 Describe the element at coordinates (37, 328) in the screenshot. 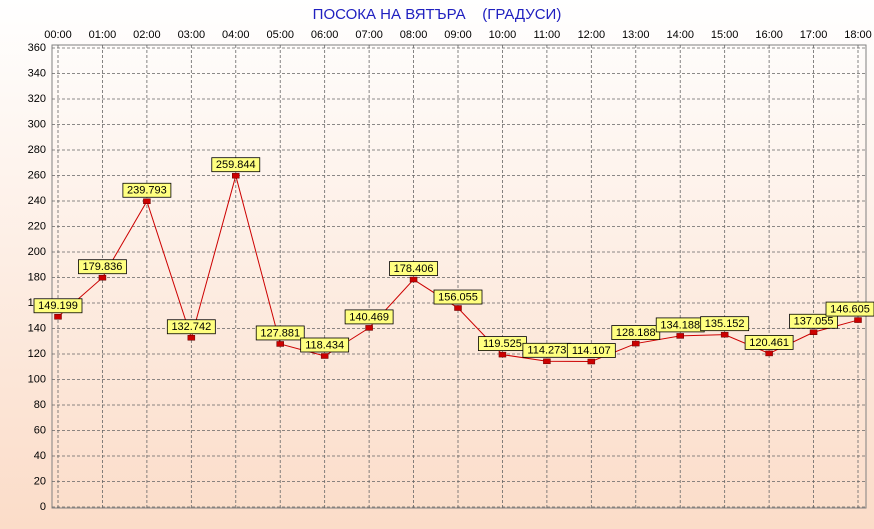

I see `y-tick-label: 140` at that location.